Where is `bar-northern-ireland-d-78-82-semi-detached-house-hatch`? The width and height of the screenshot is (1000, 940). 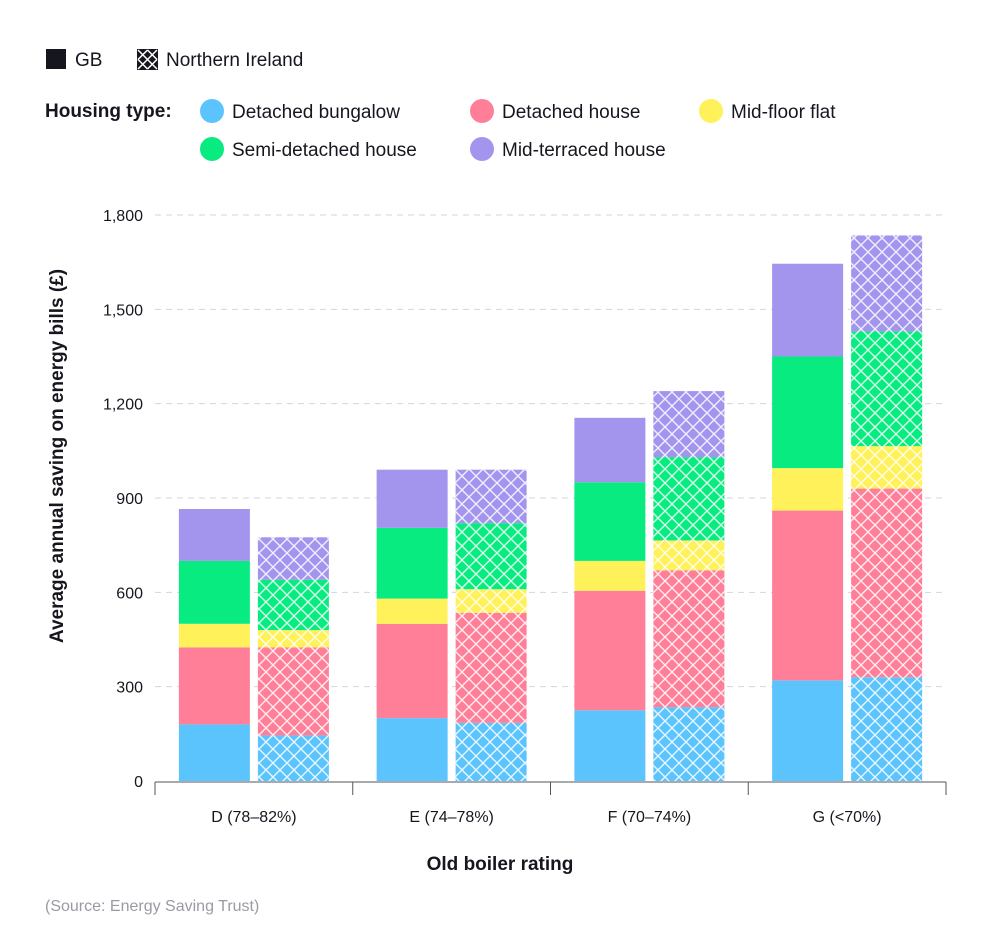 bar-northern-ireland-d-78-82-semi-detached-house-hatch is located at coordinates (293, 605).